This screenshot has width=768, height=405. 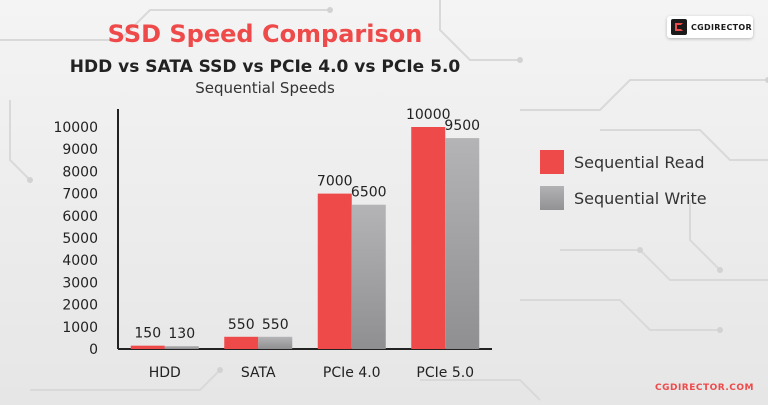 What do you see at coordinates (265, 88) in the screenshot?
I see `chart-subtitle-secondary: Sequential Speeds` at bounding box center [265, 88].